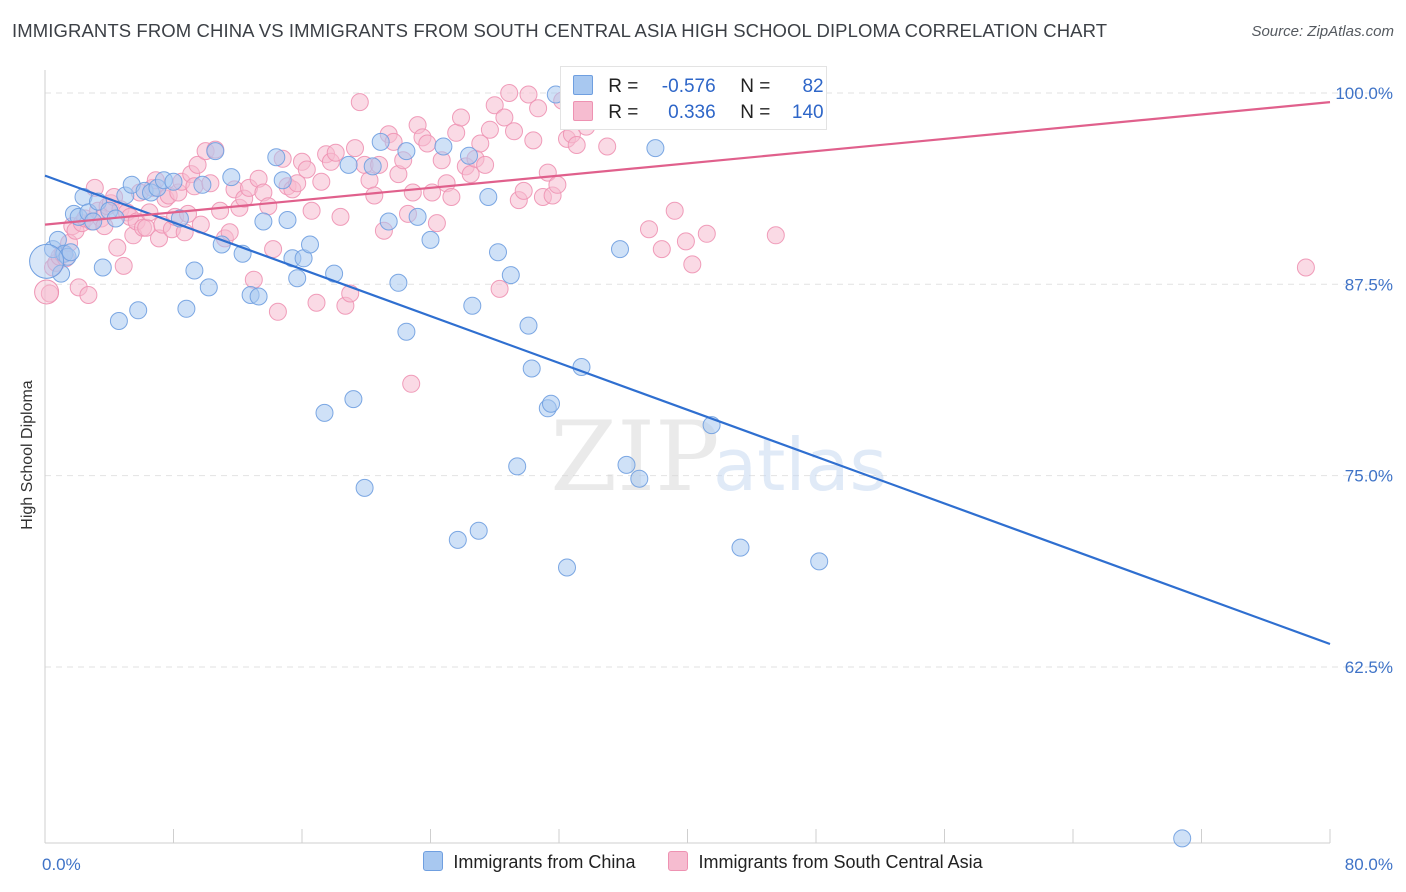 The image size is (1406, 892). I want to click on sca-trendline, so click(687, 163).